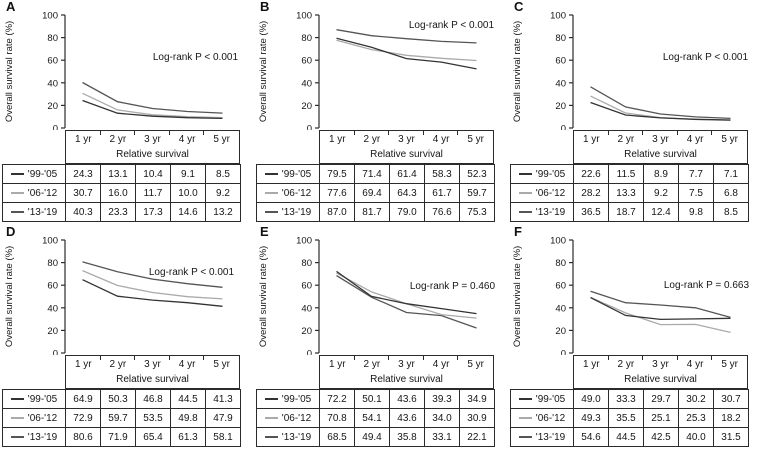 The height and width of the screenshot is (450, 764). Describe the element at coordinates (696, 212) in the screenshot. I see `survival-value: 9.8` at that location.